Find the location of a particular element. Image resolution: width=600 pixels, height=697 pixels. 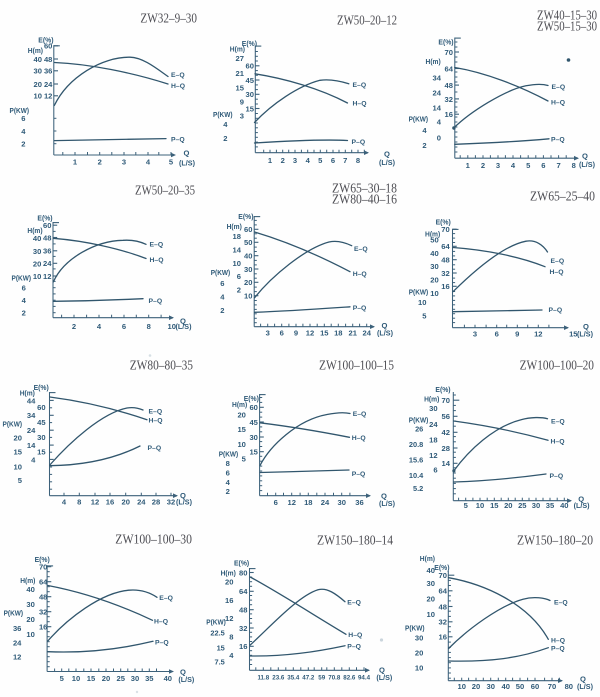

svg-text: 80 is located at coordinates (243, 572).